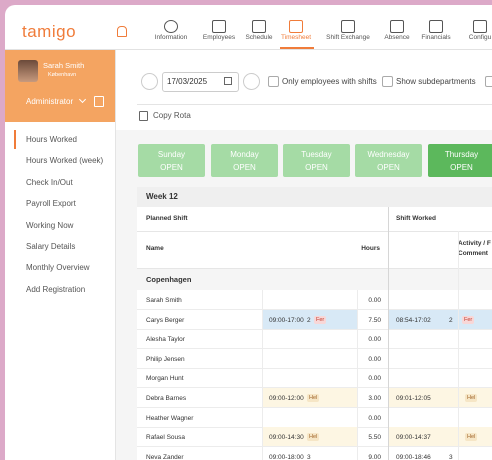 Image resolution: width=492 pixels, height=460 pixels. What do you see at coordinates (165, 340) in the screenshot?
I see `employee-name: Alesha Taylor` at bounding box center [165, 340].